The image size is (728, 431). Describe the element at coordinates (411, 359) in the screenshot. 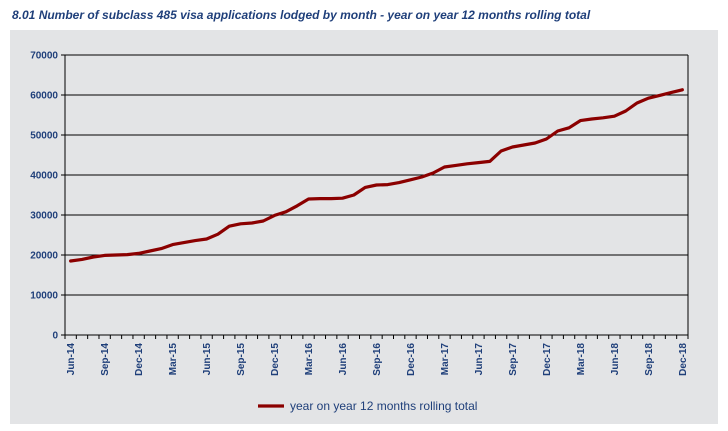

I see `x-tick-label: Dec-16` at that location.